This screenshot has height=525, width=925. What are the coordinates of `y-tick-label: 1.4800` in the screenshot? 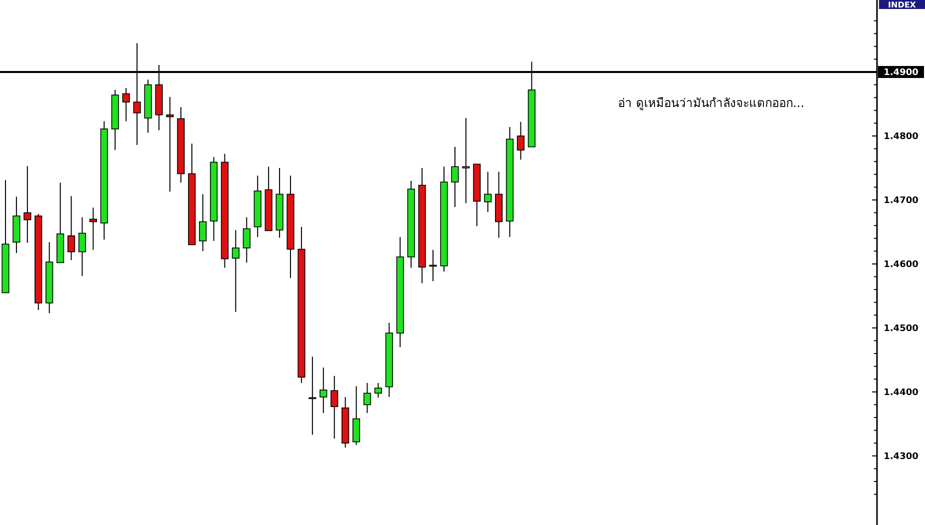 It's located at (901, 137).